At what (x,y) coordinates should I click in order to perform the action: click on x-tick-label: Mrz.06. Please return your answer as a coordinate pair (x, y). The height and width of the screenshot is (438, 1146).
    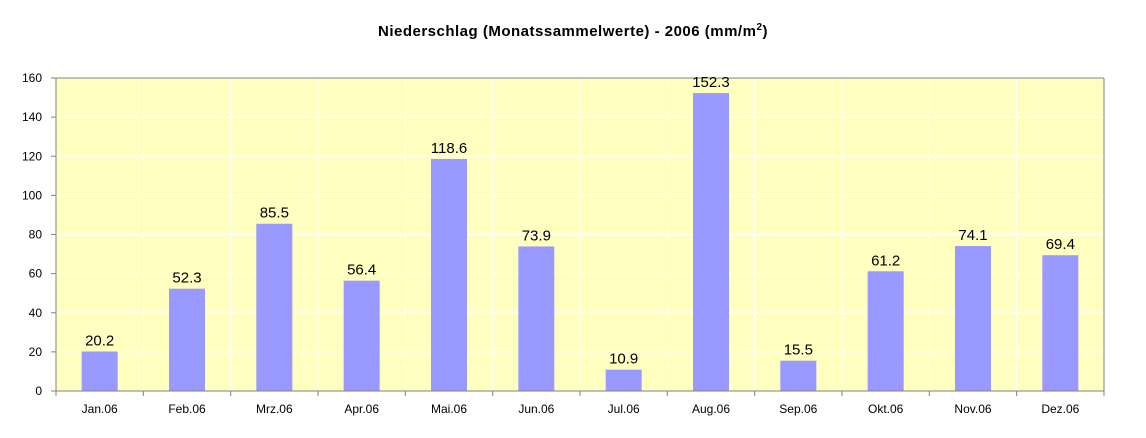
    Looking at the image, I should click on (274, 409).